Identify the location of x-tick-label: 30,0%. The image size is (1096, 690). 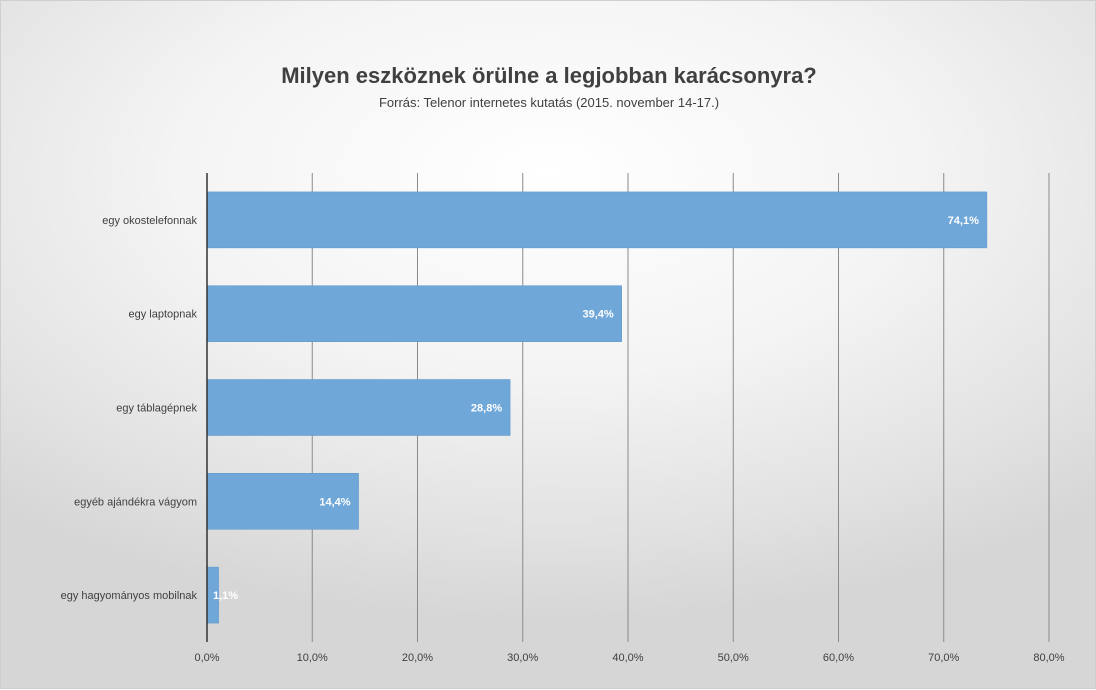
(522, 658).